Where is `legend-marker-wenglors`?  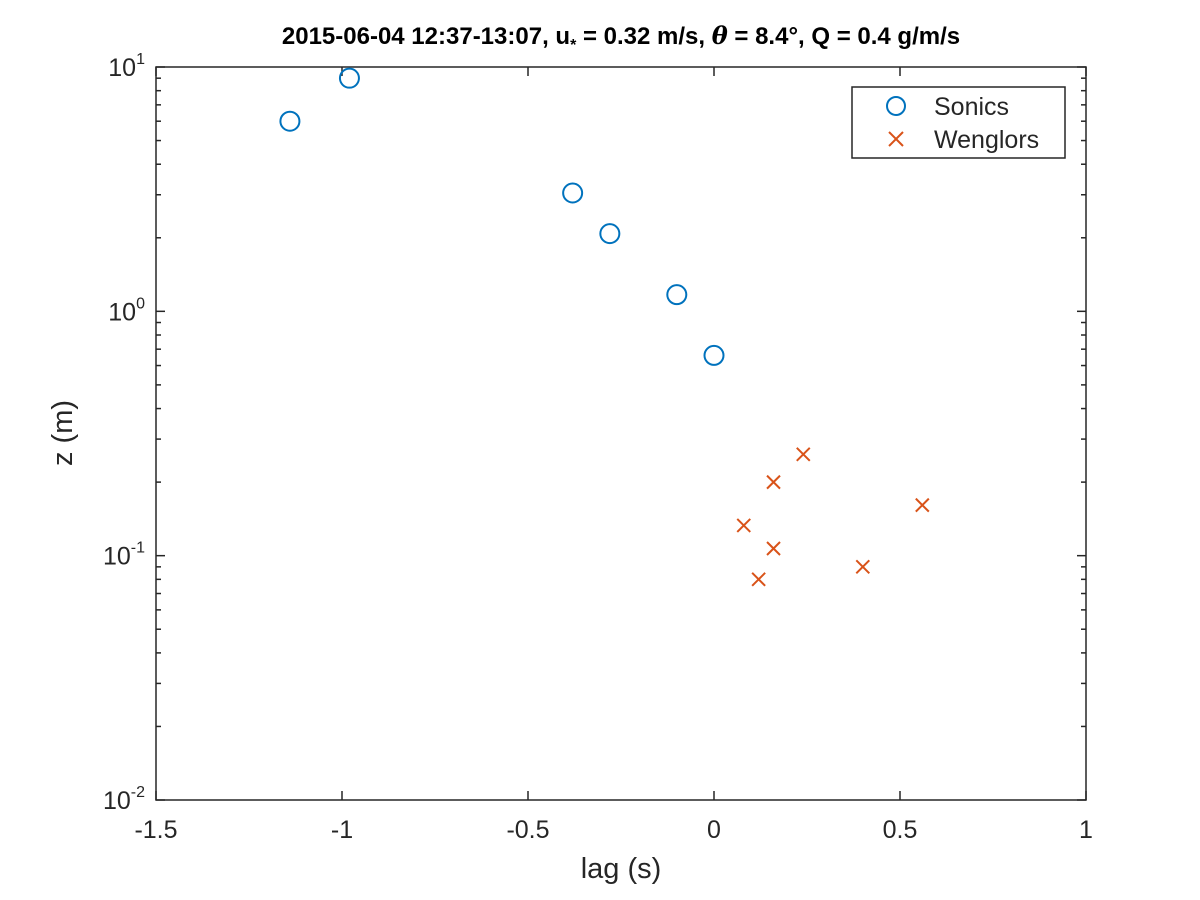 legend-marker-wenglors is located at coordinates (896, 139).